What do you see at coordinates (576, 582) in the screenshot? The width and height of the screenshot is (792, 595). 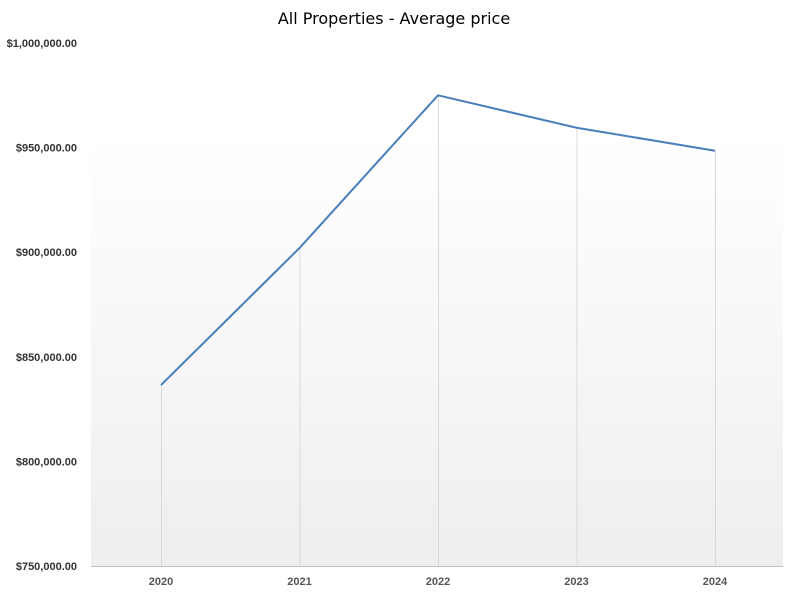 I see `x-tick-label: 2023` at bounding box center [576, 582].